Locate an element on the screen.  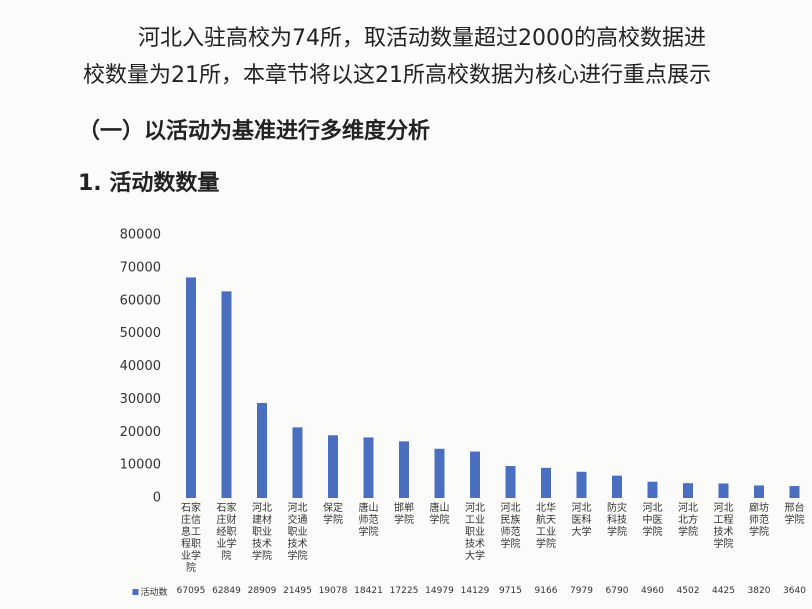
table-value: 14979 is located at coordinates (439, 591).